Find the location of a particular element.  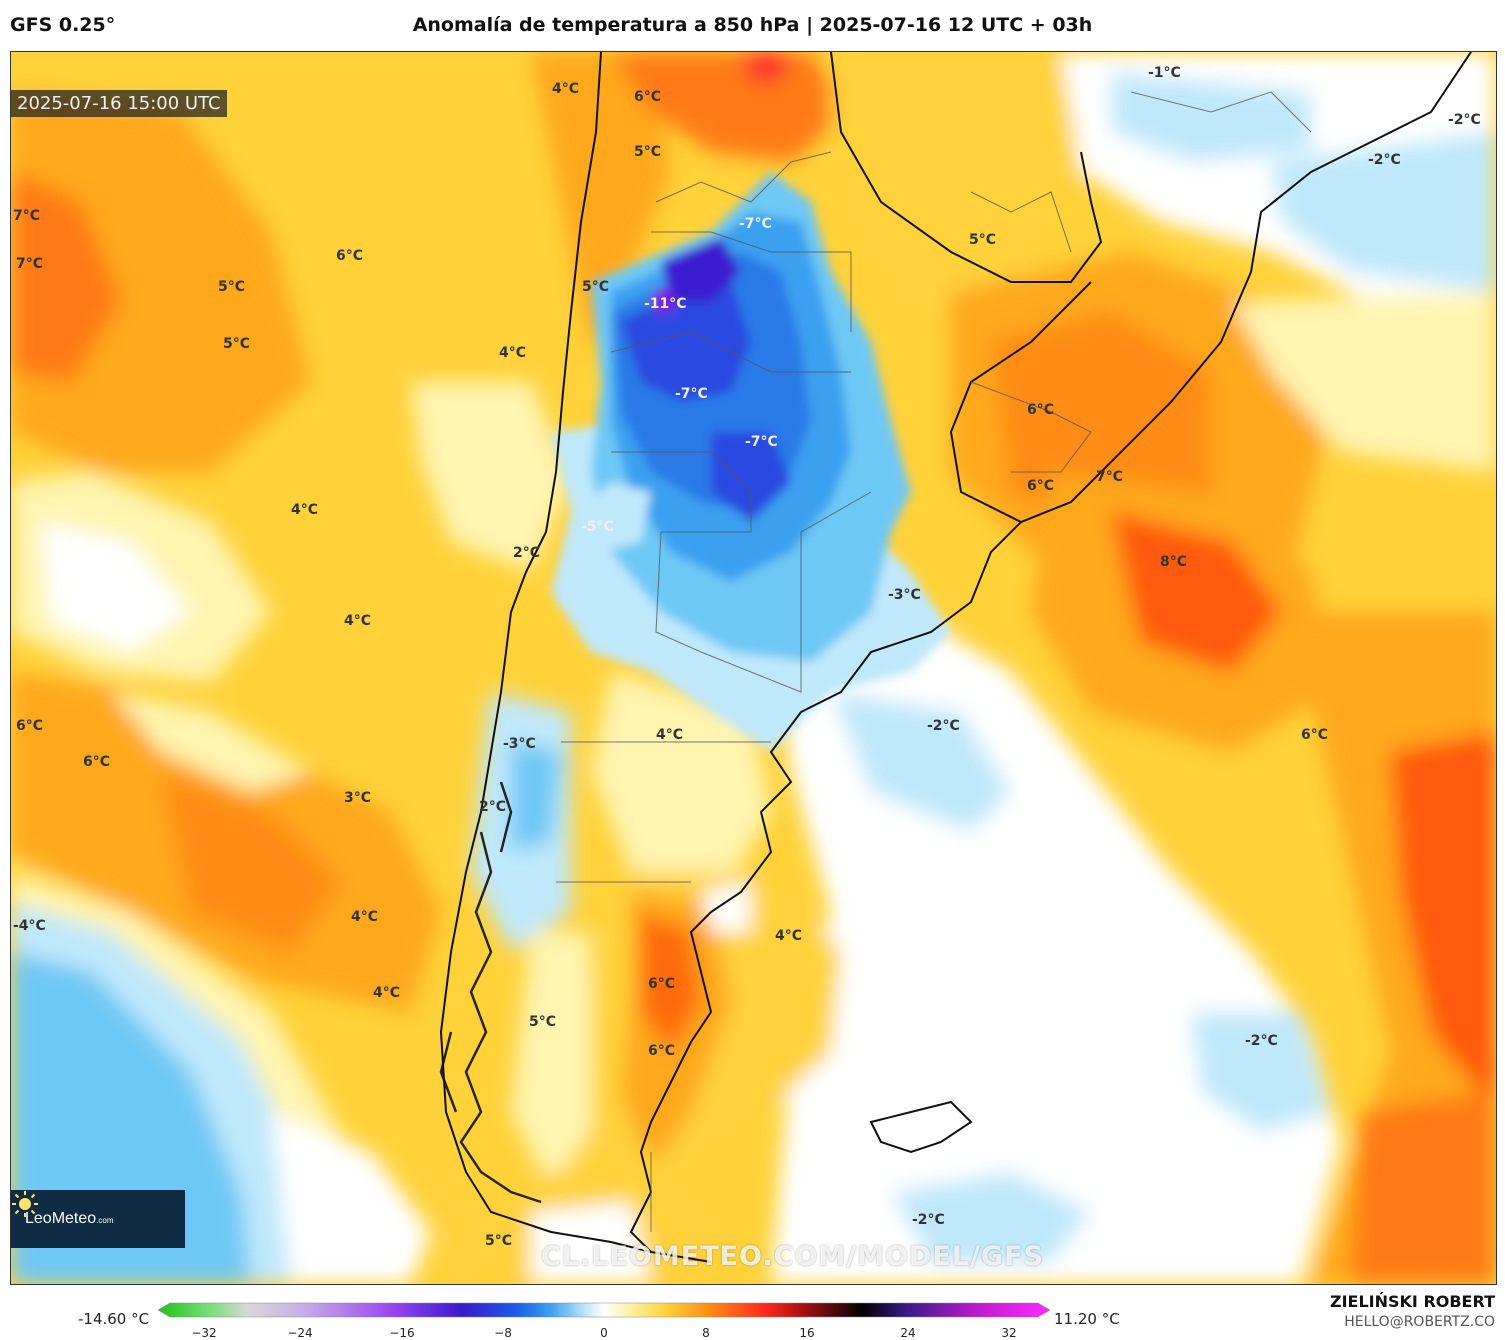

contour-label: 3°C is located at coordinates (358, 798).